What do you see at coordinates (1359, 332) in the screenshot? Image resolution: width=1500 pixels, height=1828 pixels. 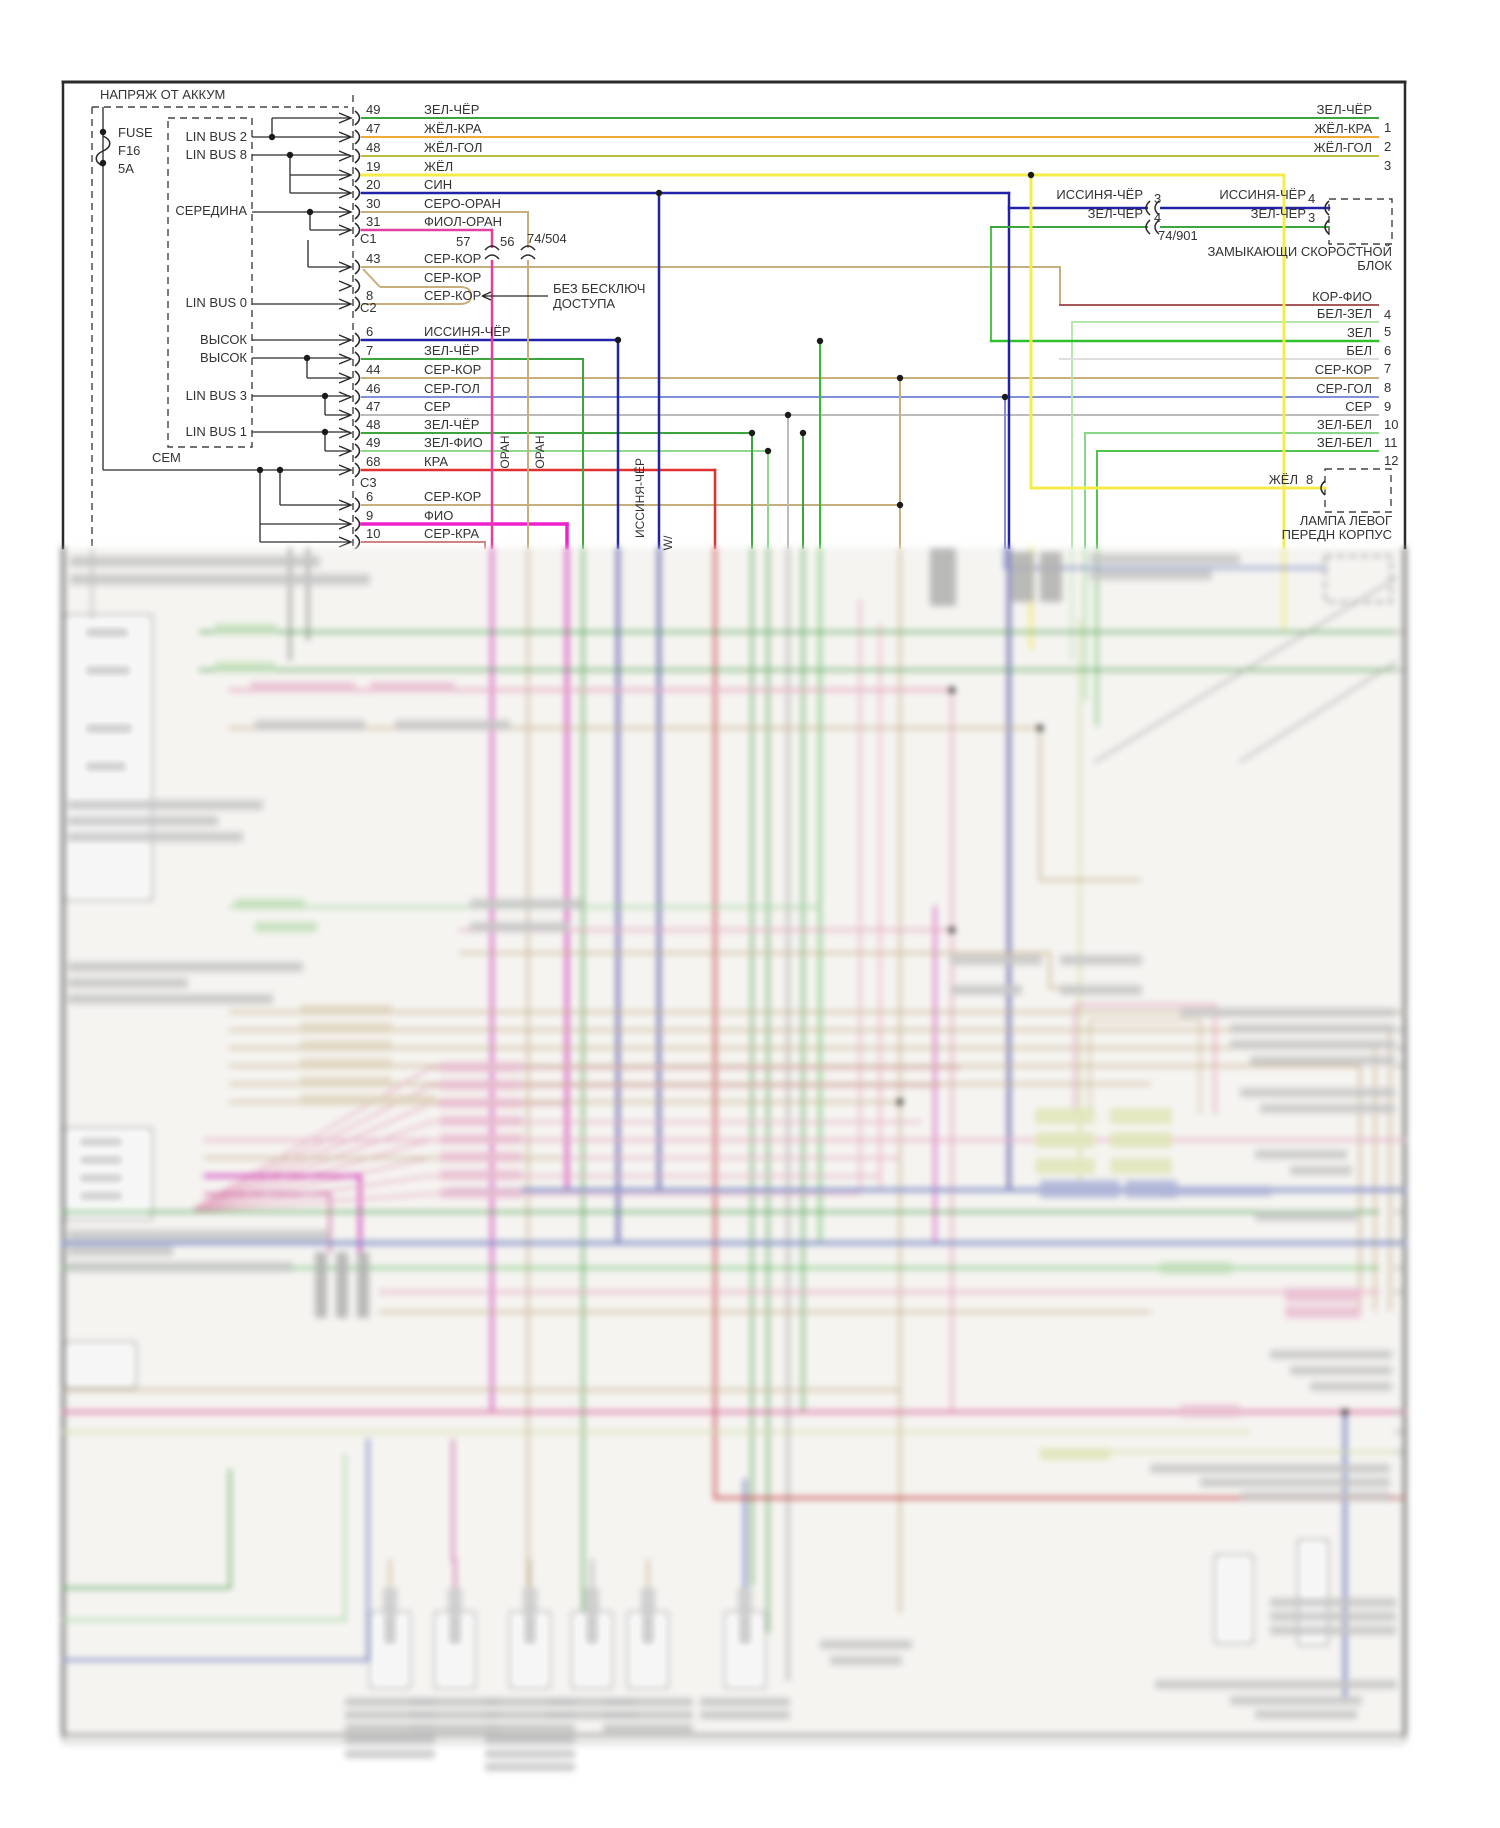 I see `wire-color-label: ЗЕЛ` at bounding box center [1359, 332].